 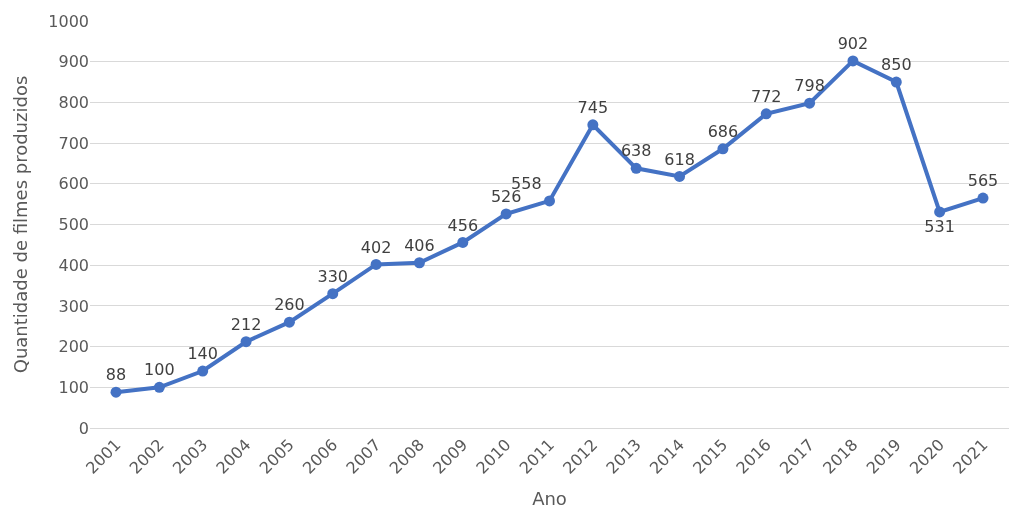 What do you see at coordinates (73, 225) in the screenshot?
I see `y-tick-label: 500` at bounding box center [73, 225].